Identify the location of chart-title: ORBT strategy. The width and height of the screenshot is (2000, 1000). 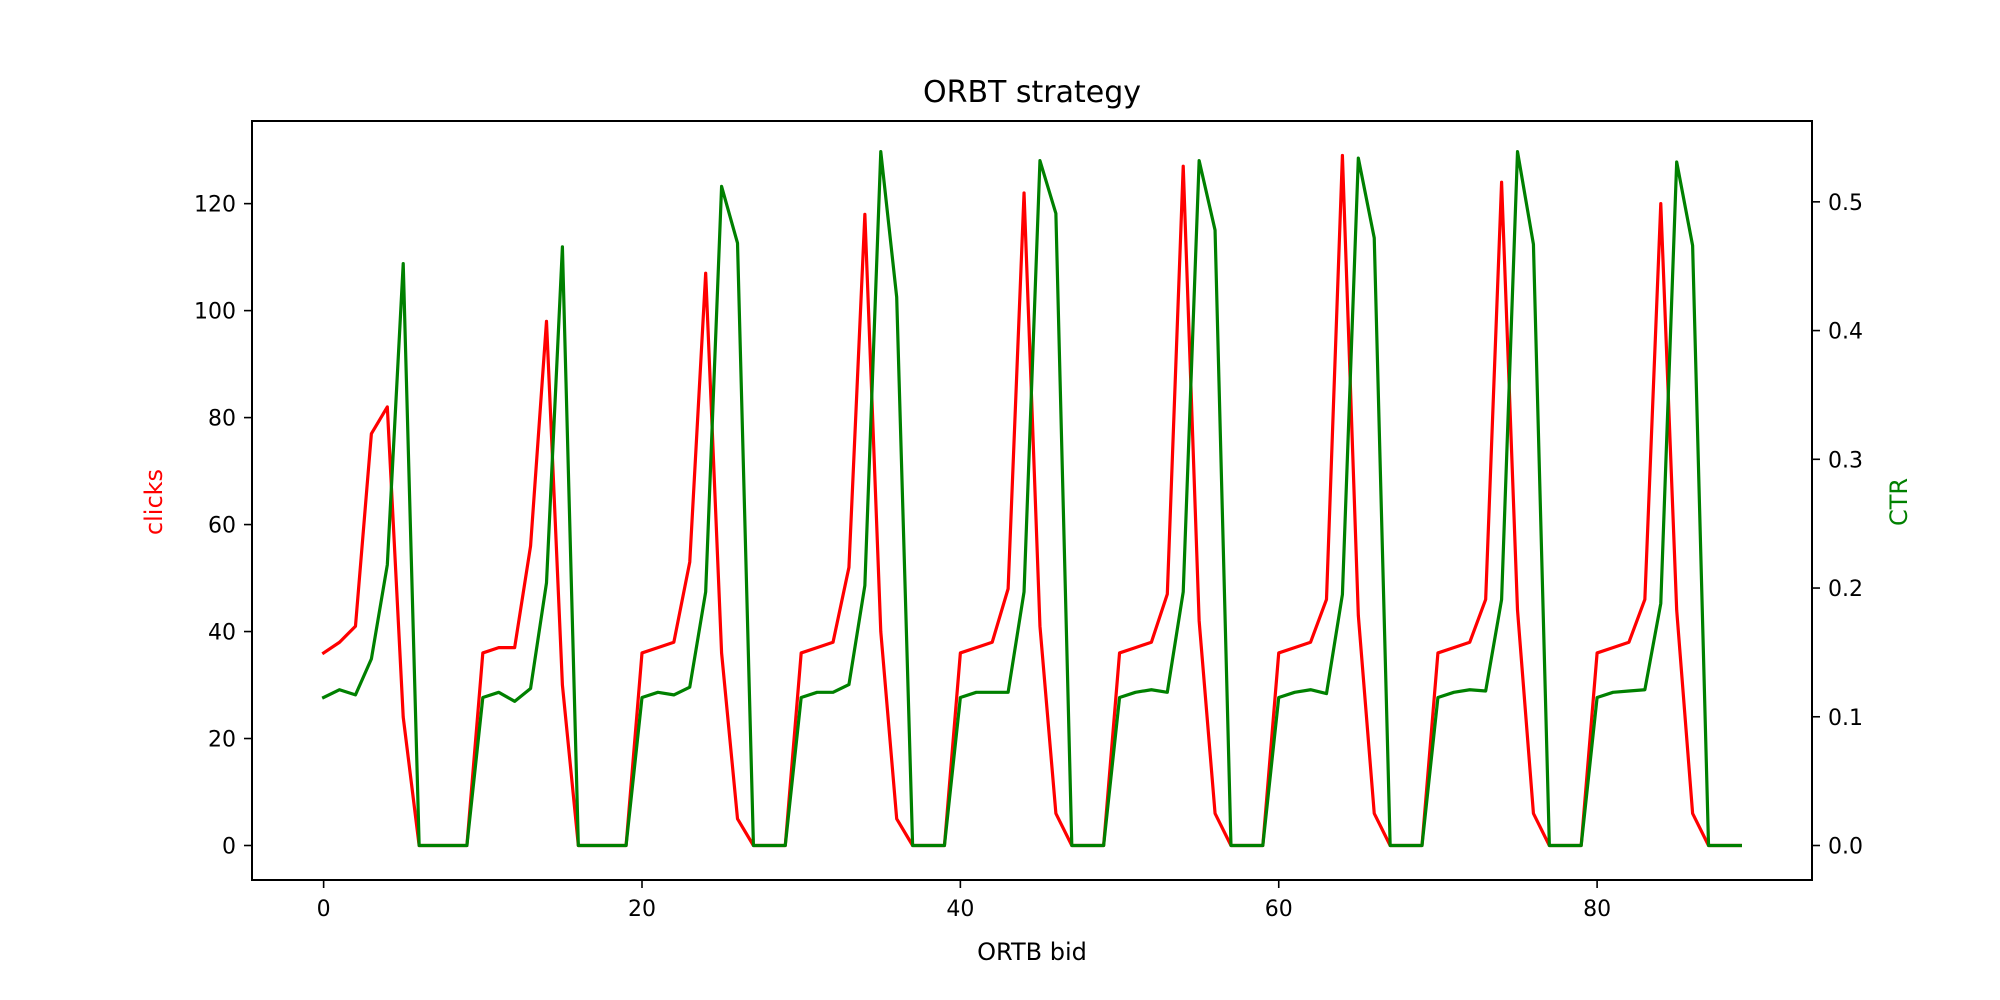
(1032, 92).